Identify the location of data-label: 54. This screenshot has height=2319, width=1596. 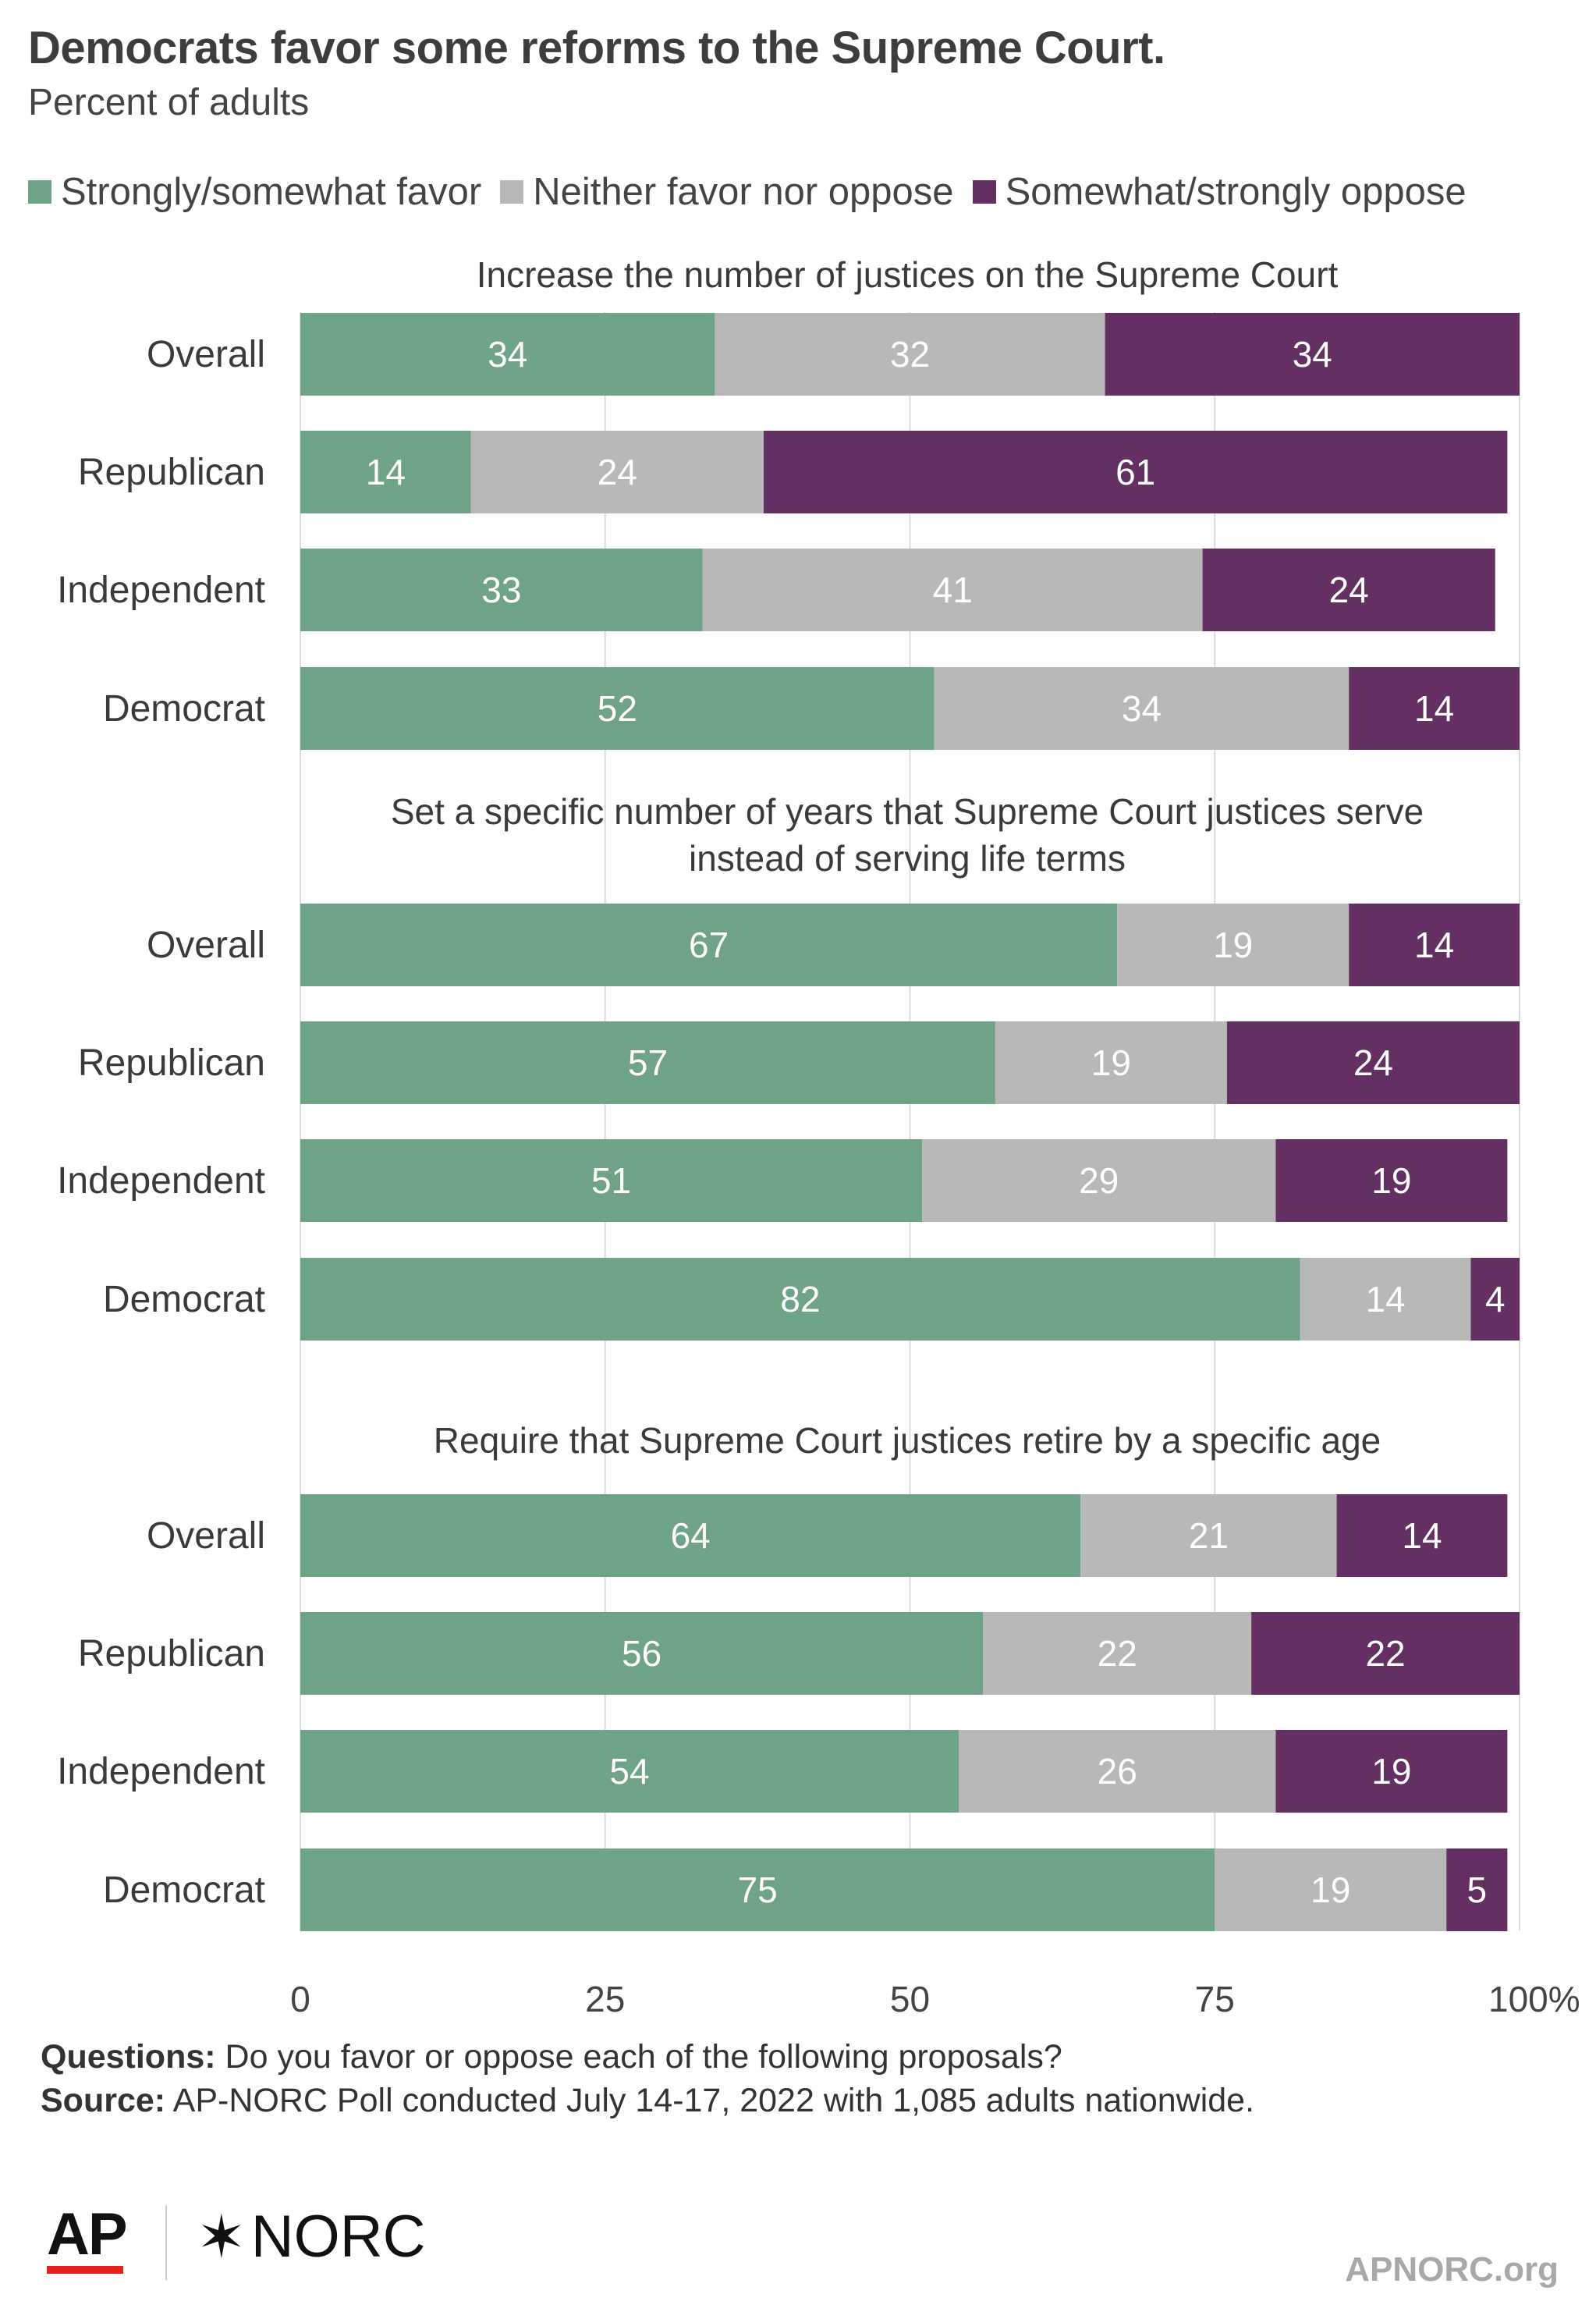
(629, 1771).